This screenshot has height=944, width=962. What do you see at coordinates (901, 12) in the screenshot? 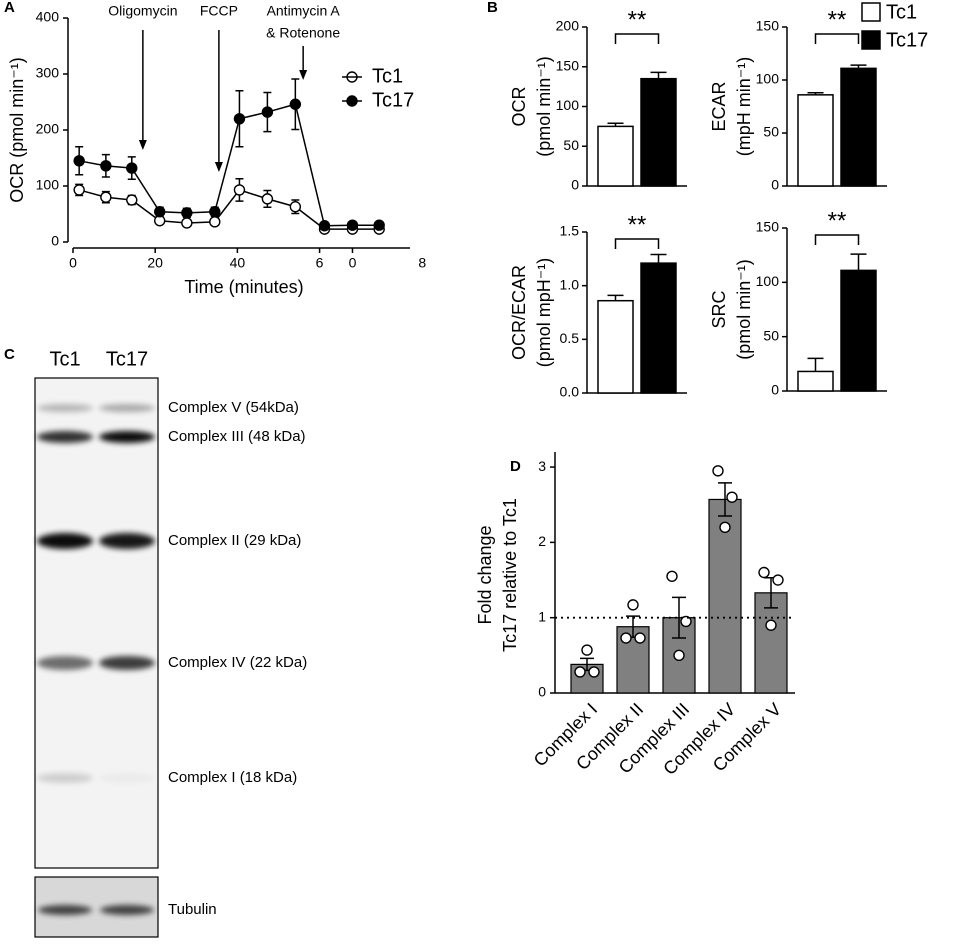
I see `legend-label: Tc1` at bounding box center [901, 12].